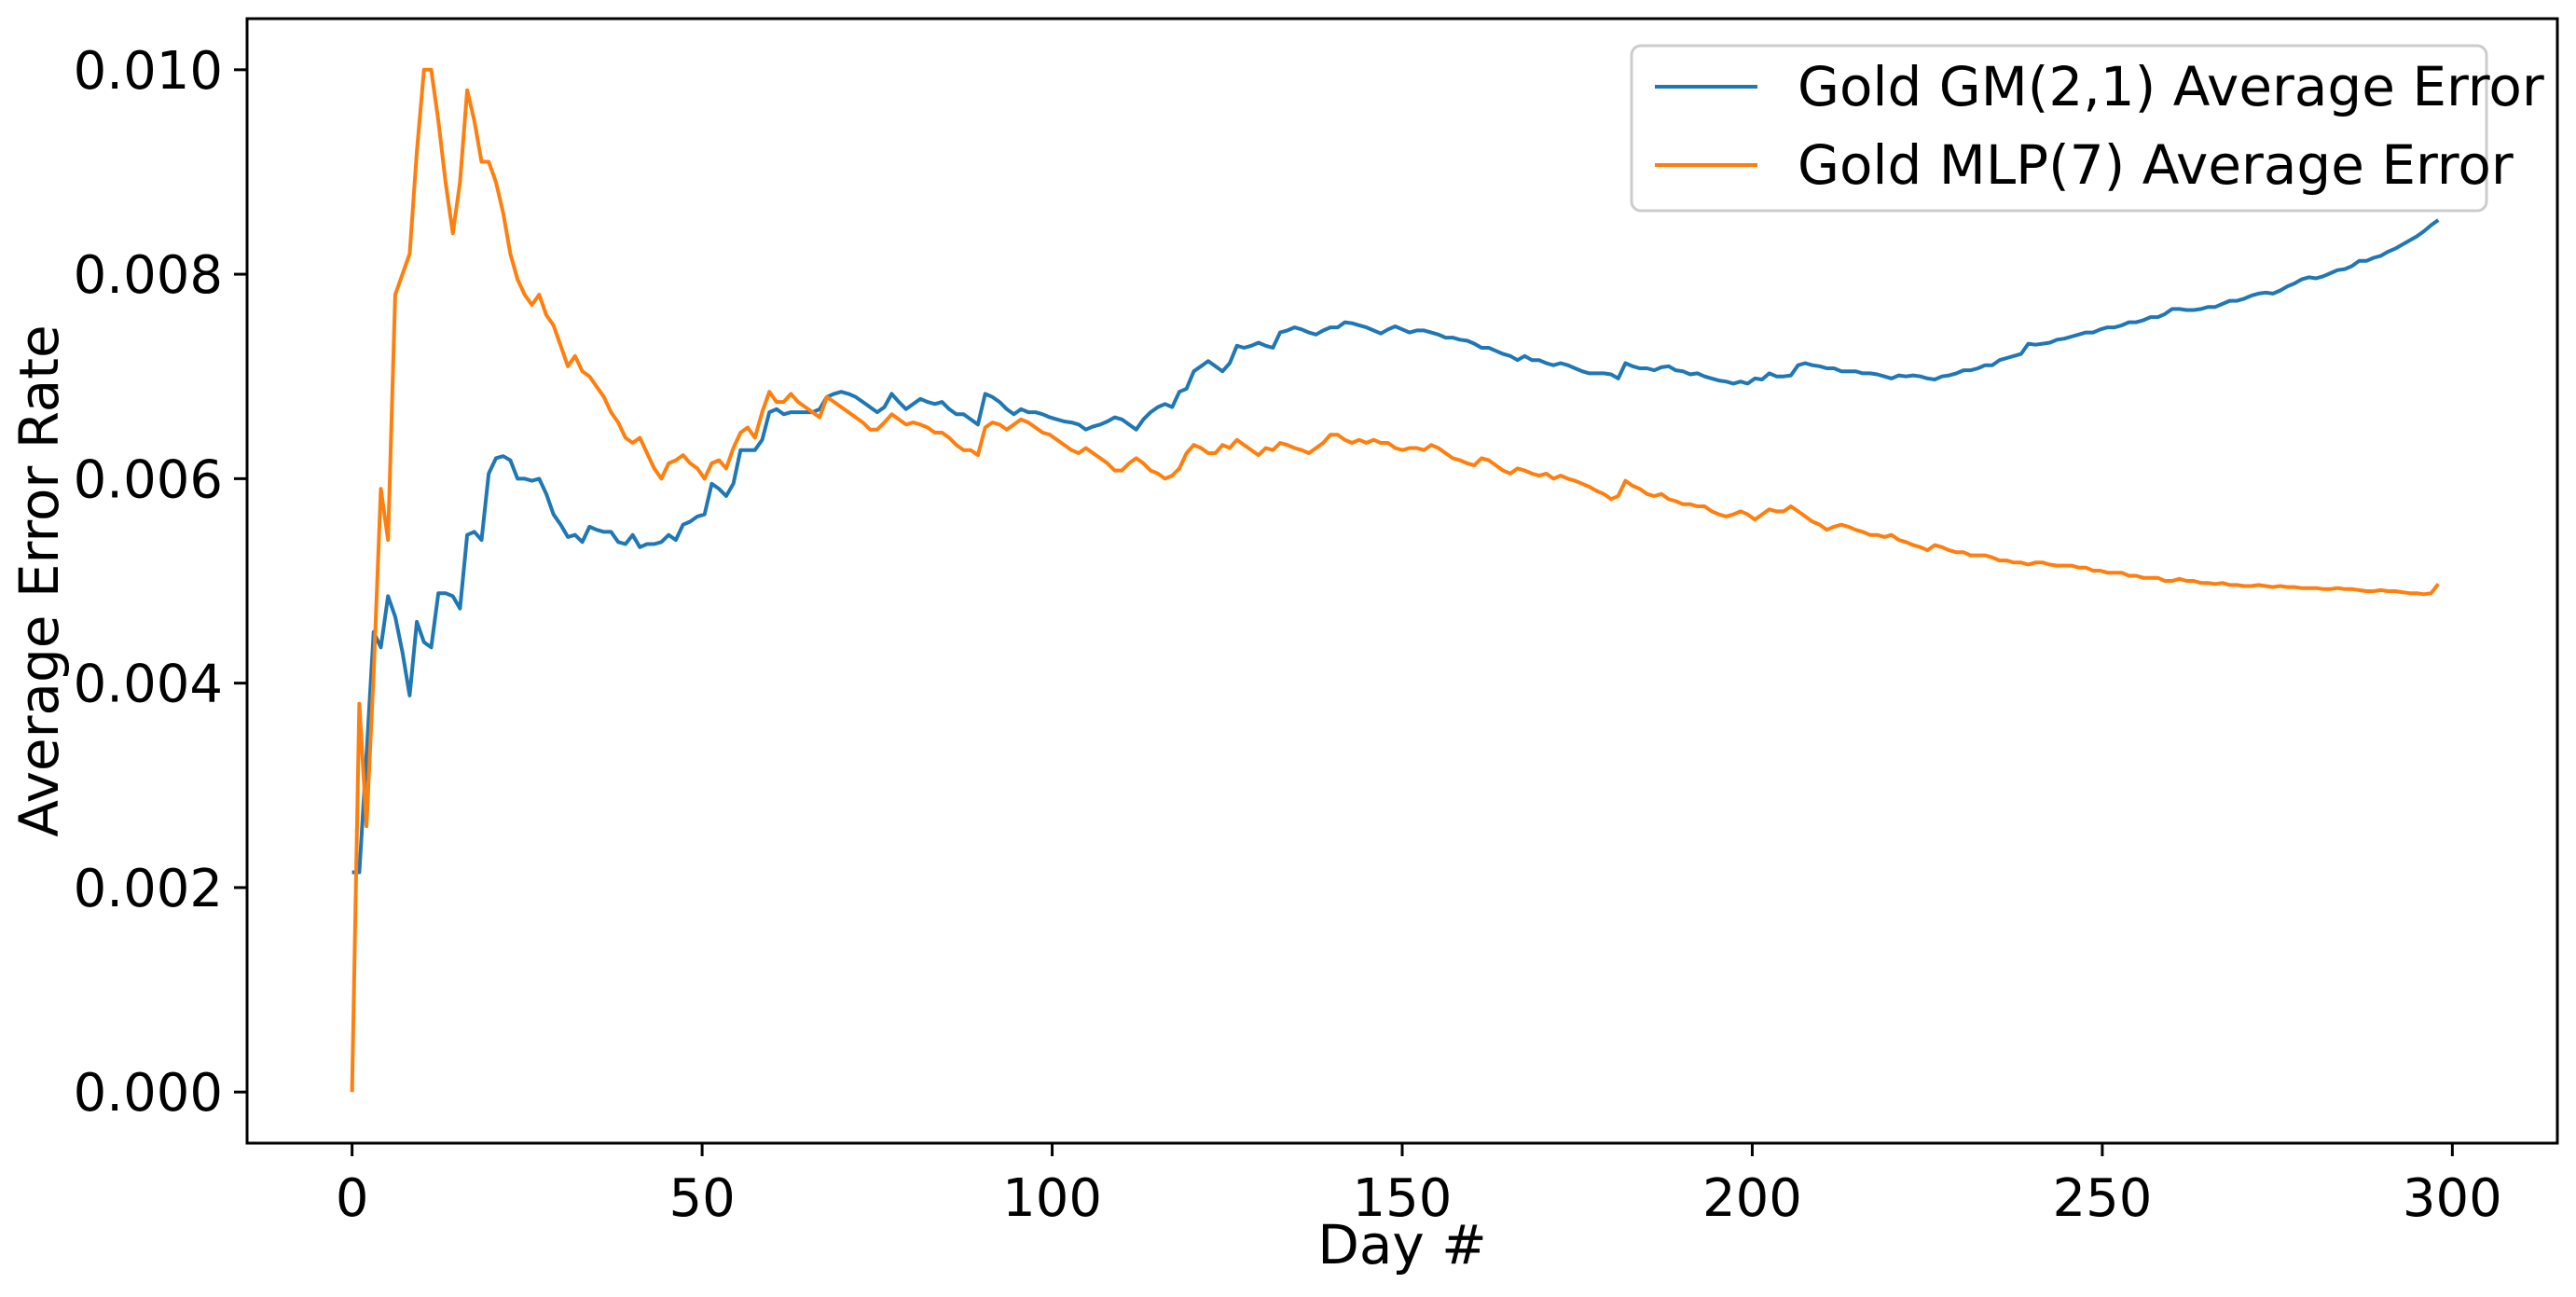 The height and width of the screenshot is (1297, 2576). Describe the element at coordinates (352, 1199) in the screenshot. I see `x-tick-label: 0` at that location.